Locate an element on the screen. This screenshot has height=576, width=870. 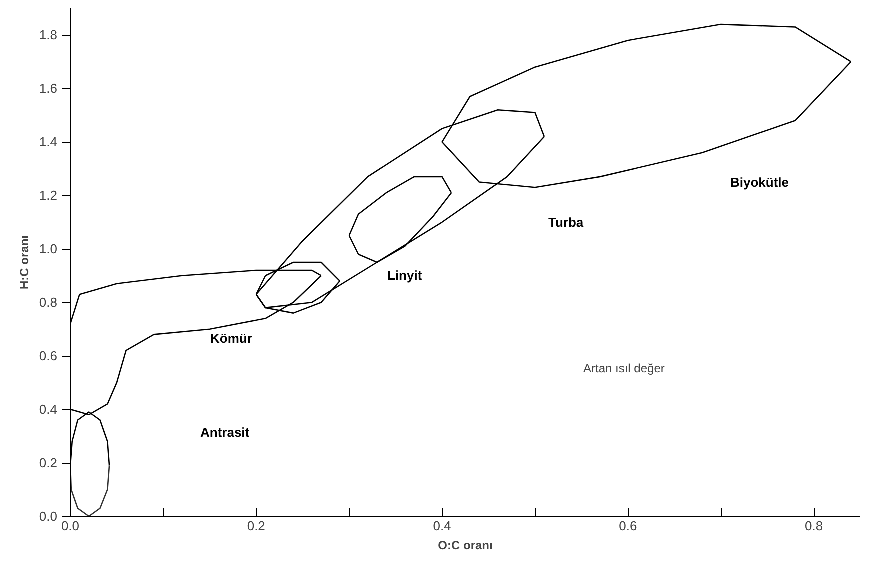
annotation: Turba is located at coordinates (566, 222).